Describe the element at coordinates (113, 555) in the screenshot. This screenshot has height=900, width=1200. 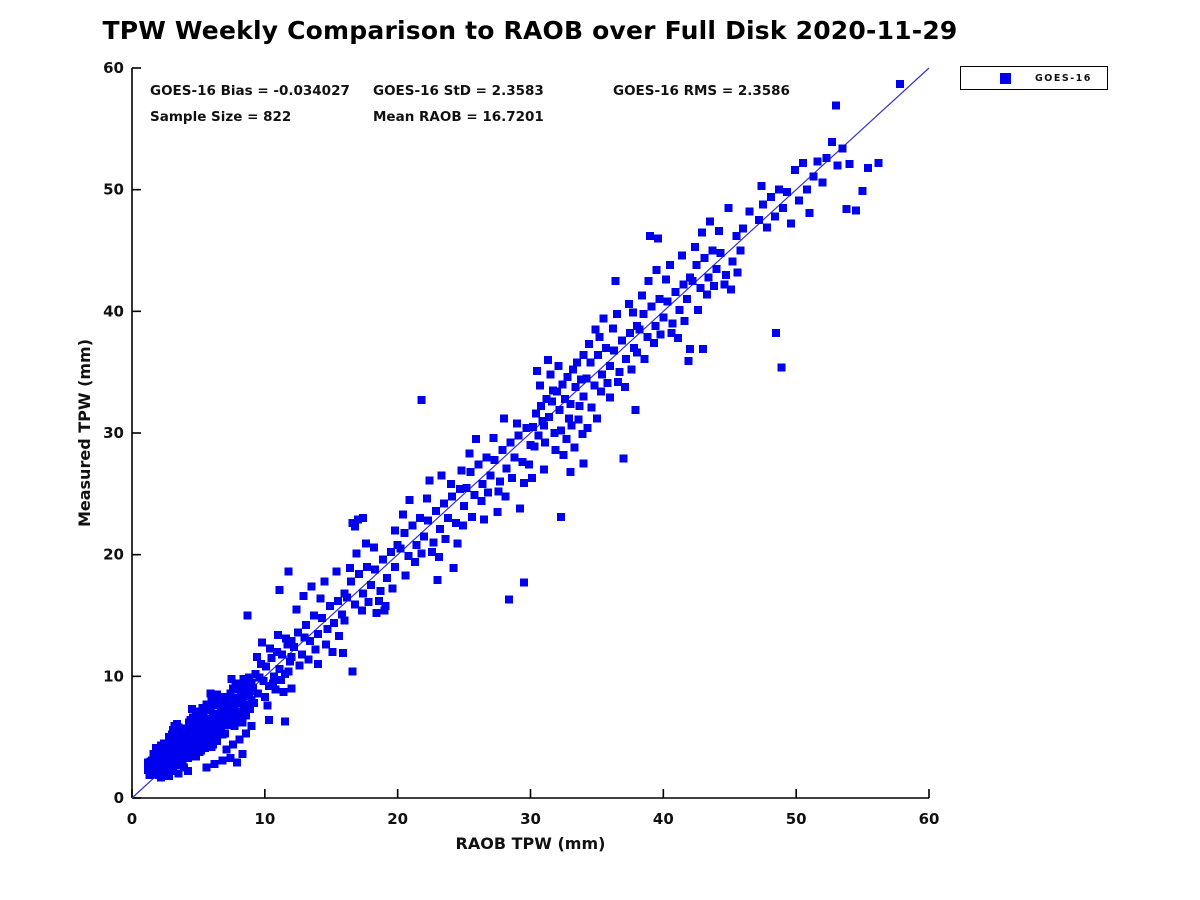
I see `y-tick-label: 20` at that location.